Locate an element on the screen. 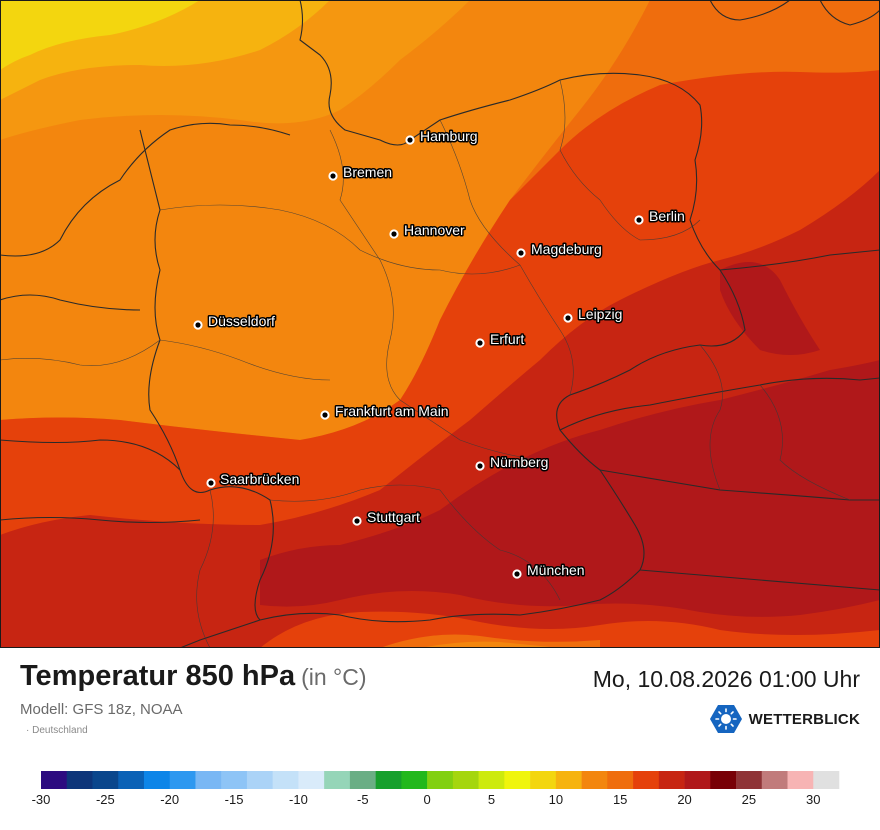 The image size is (880, 830). brand-logo: WETTERBLICK is located at coordinates (784, 719).